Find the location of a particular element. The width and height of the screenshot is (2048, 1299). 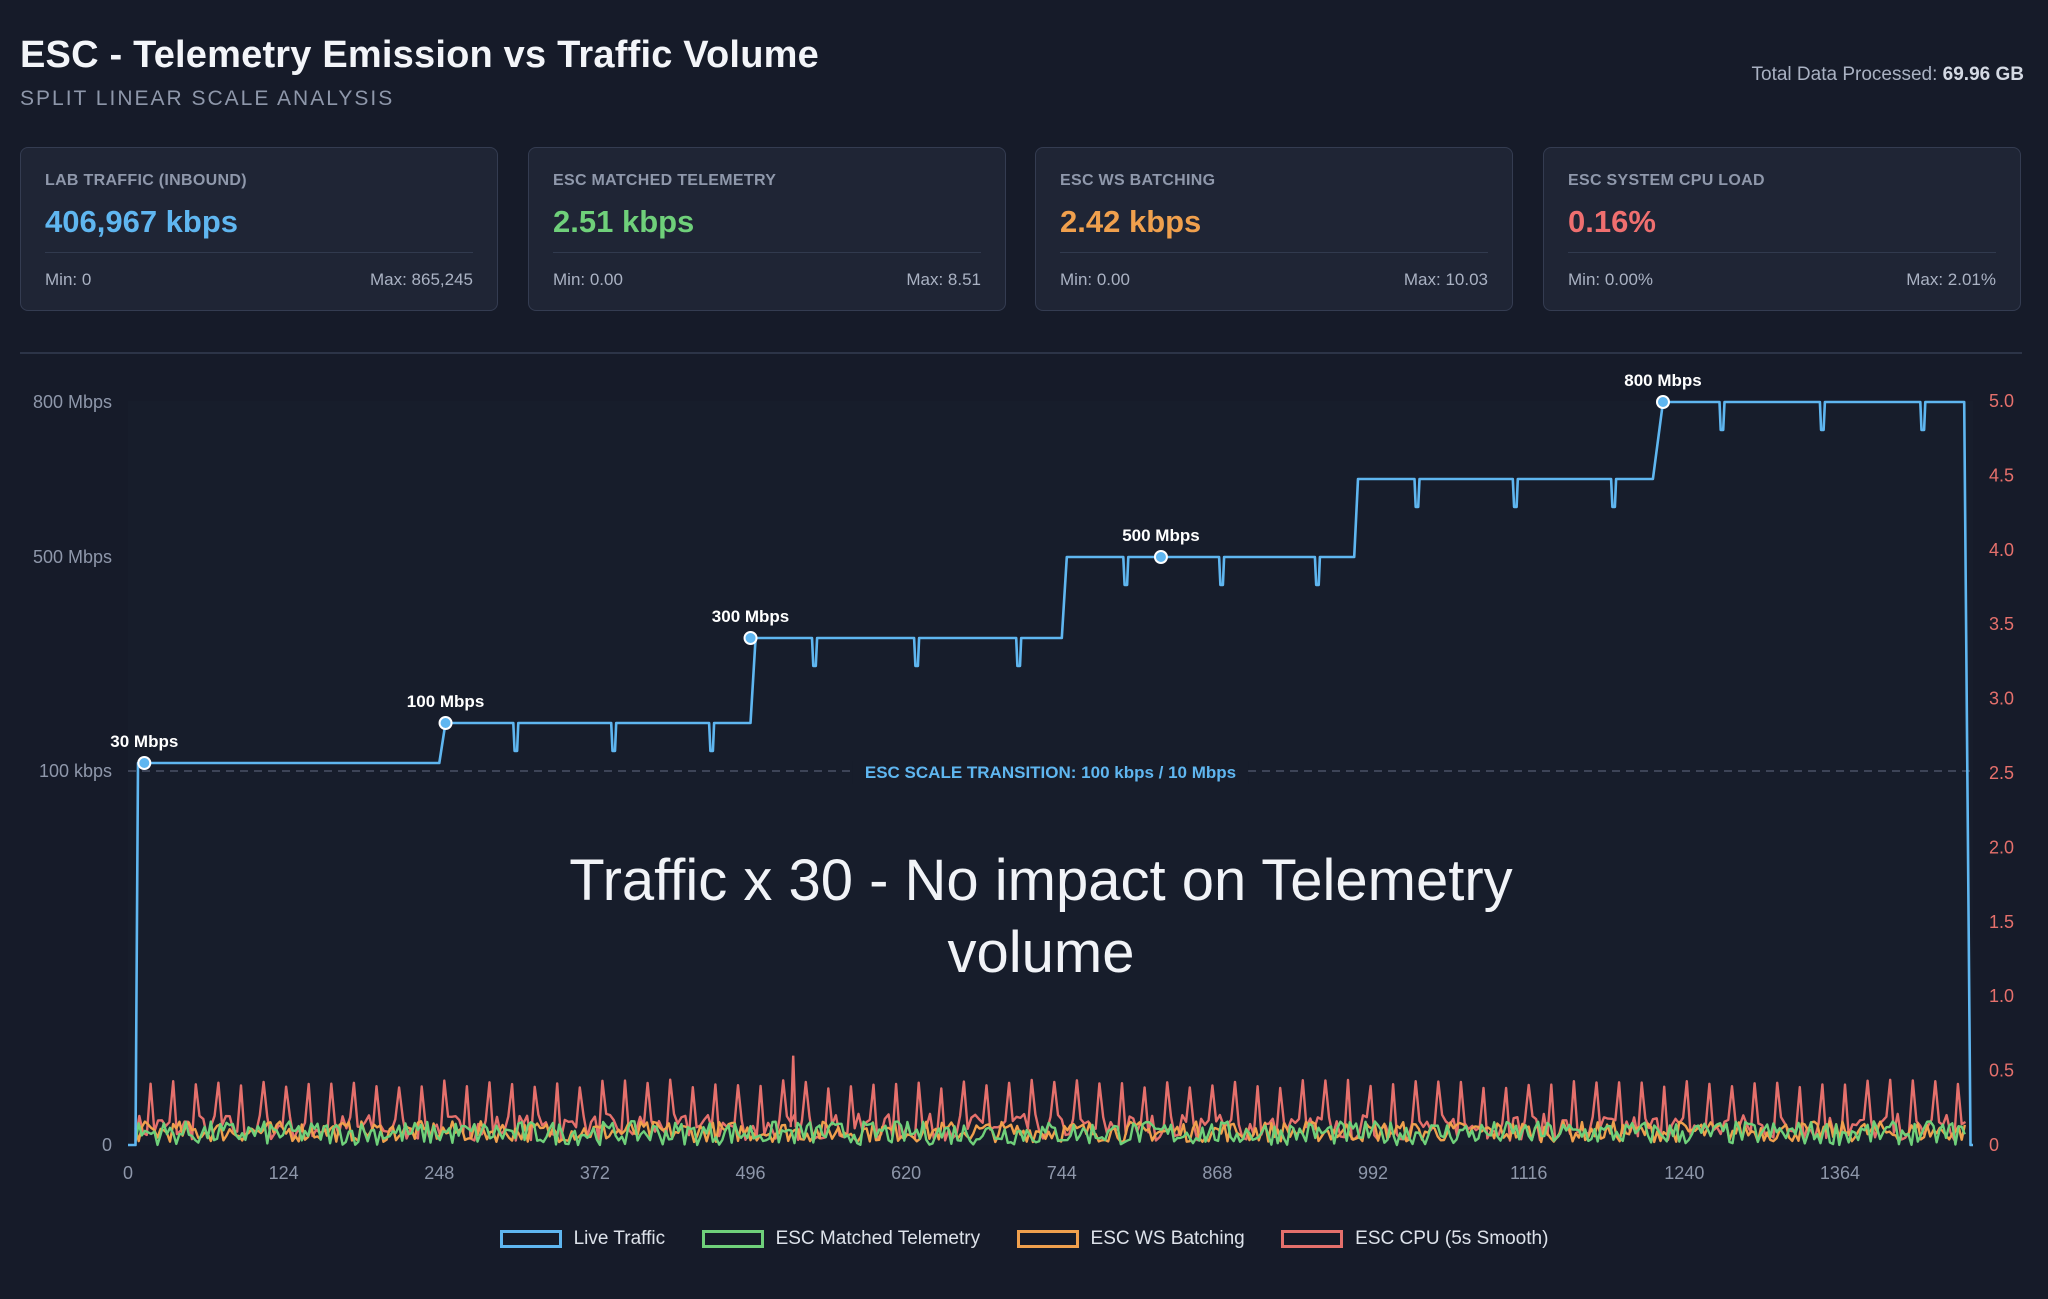

y-right-tick-label: 5.0 is located at coordinates (2001, 401).